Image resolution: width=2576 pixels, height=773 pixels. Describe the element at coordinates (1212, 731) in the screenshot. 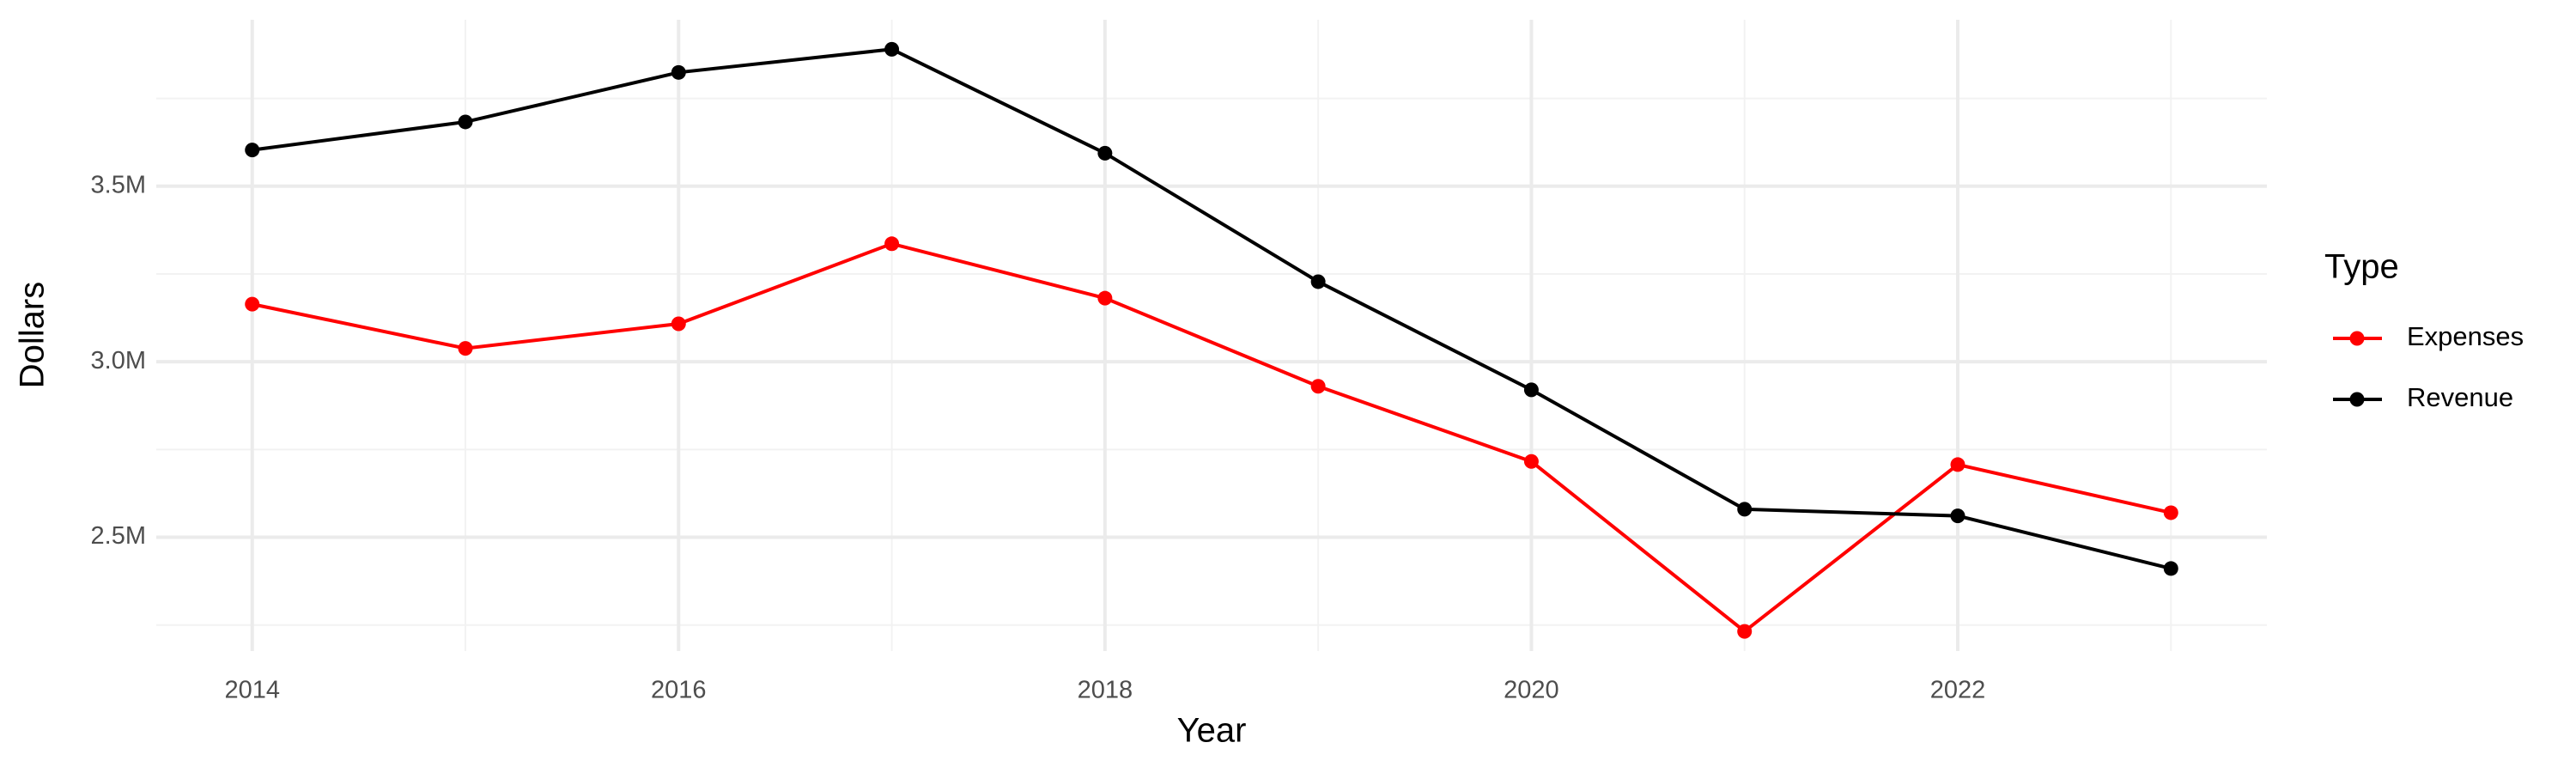

I see `x-axis-title: Year` at that location.